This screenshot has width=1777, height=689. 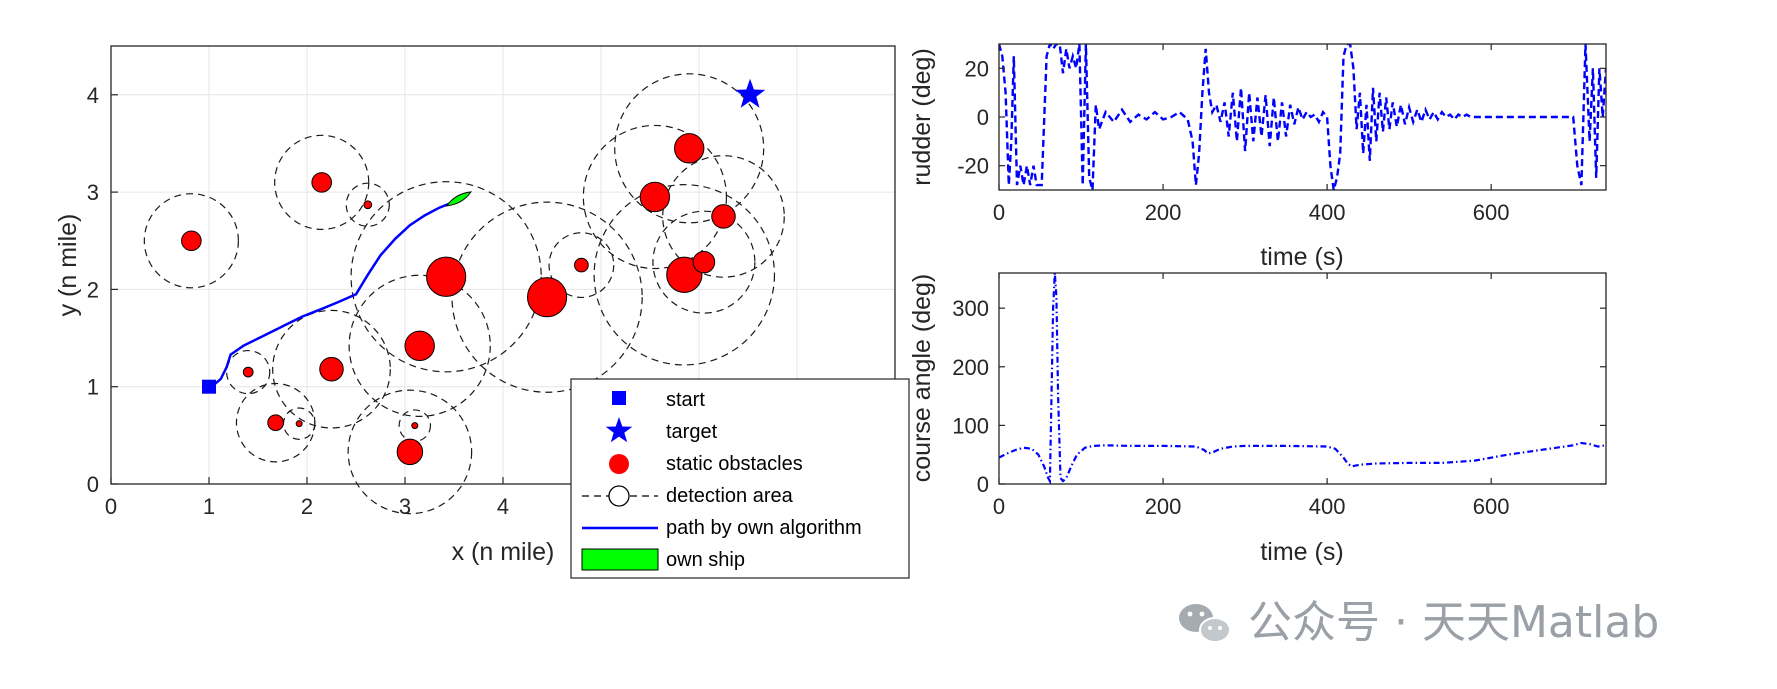 What do you see at coordinates (111, 506) in the screenshot?
I see `map-xtick-label: 0` at bounding box center [111, 506].